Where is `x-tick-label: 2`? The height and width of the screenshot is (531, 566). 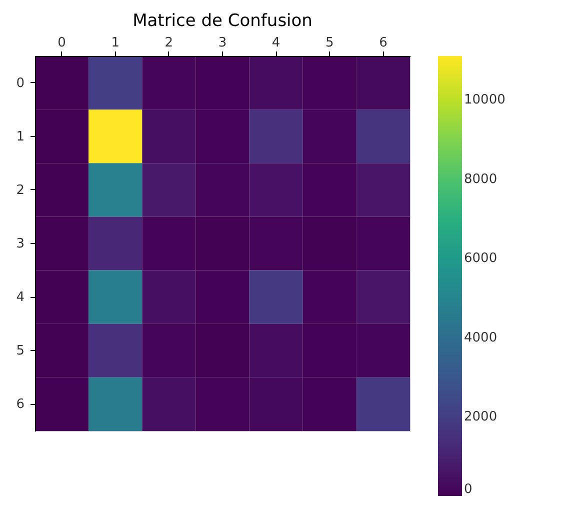
x-tick-label: 2 is located at coordinates (169, 43).